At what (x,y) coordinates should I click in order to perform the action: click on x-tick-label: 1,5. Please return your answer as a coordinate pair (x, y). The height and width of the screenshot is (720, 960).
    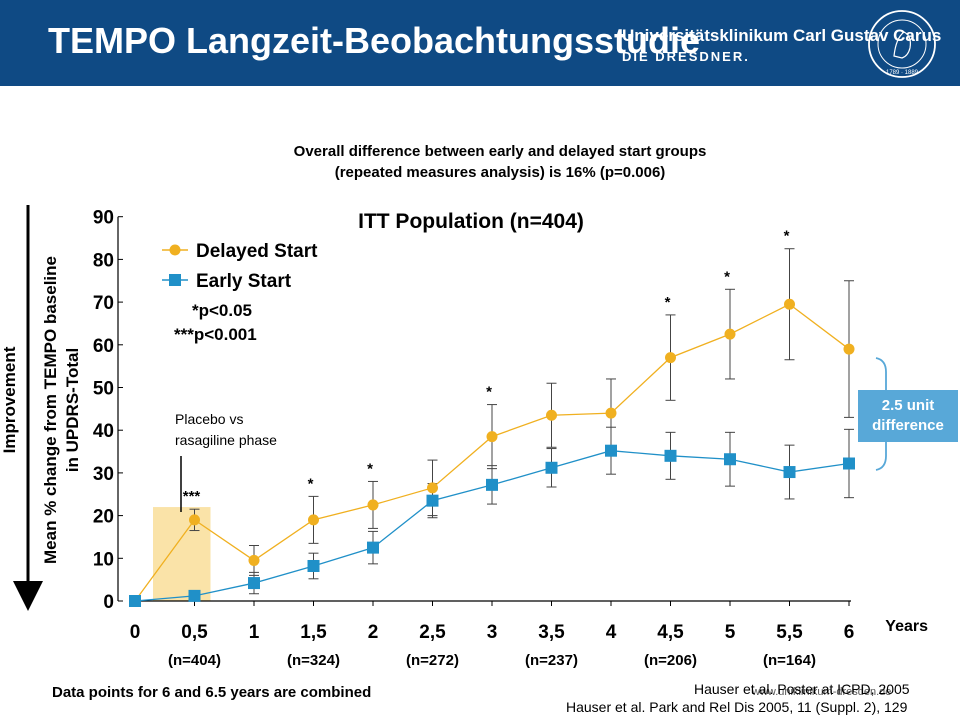
    Looking at the image, I should click on (313, 632).